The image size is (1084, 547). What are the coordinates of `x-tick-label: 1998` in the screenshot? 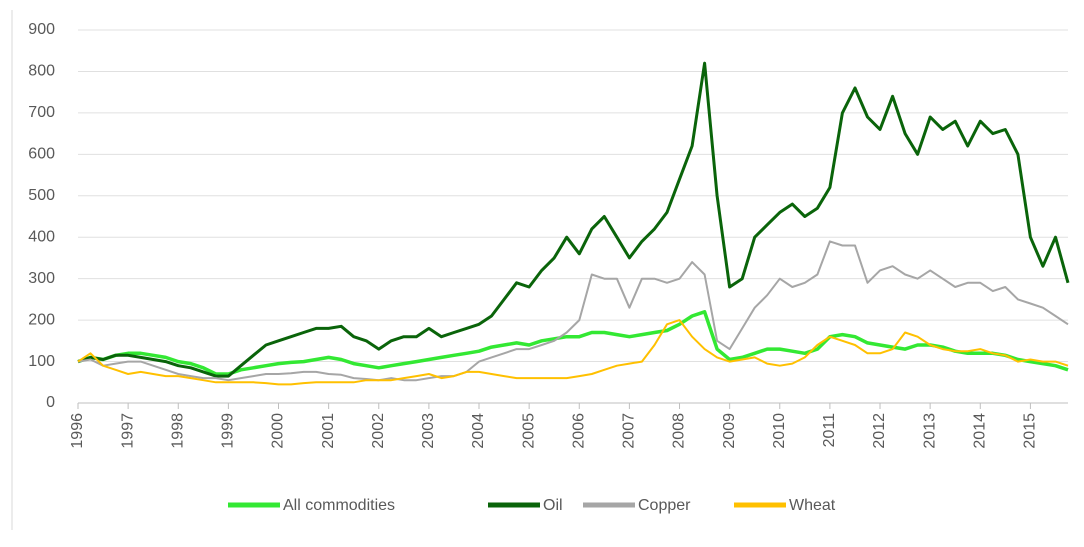 It's located at (177, 431).